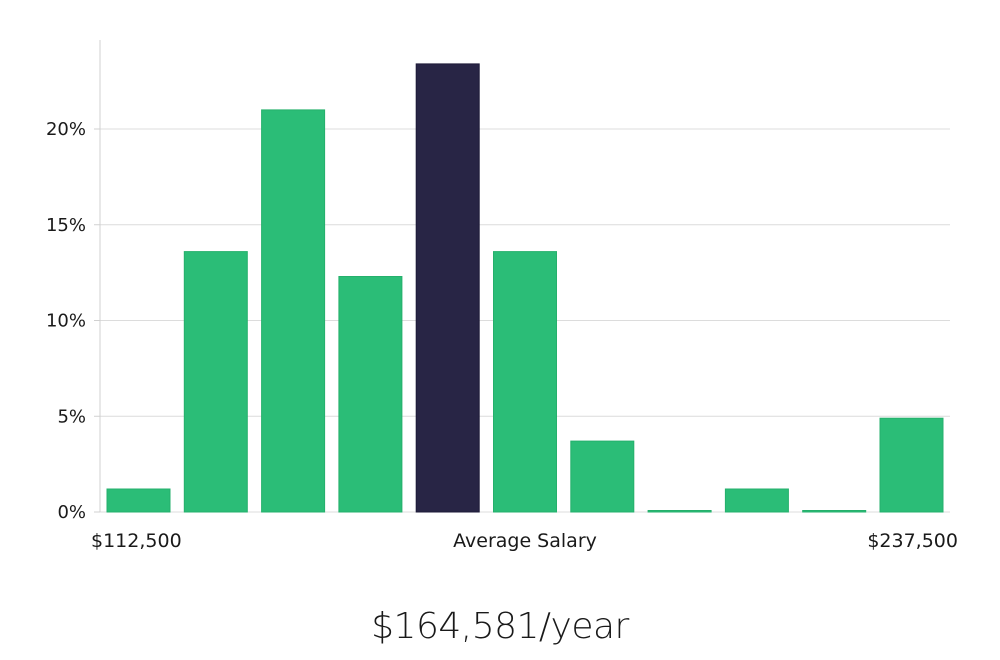 The width and height of the screenshot is (1000, 660). I want to click on x-axis-title: Average Salary, so click(525, 541).